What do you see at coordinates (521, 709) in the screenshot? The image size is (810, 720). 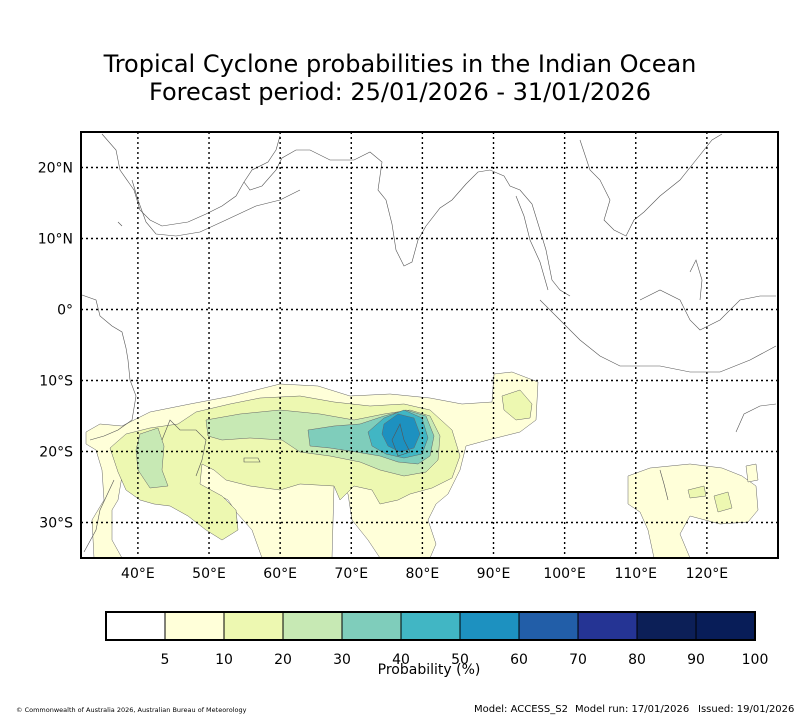 I see `model-name: Model: ACCESS_S2` at bounding box center [521, 709].